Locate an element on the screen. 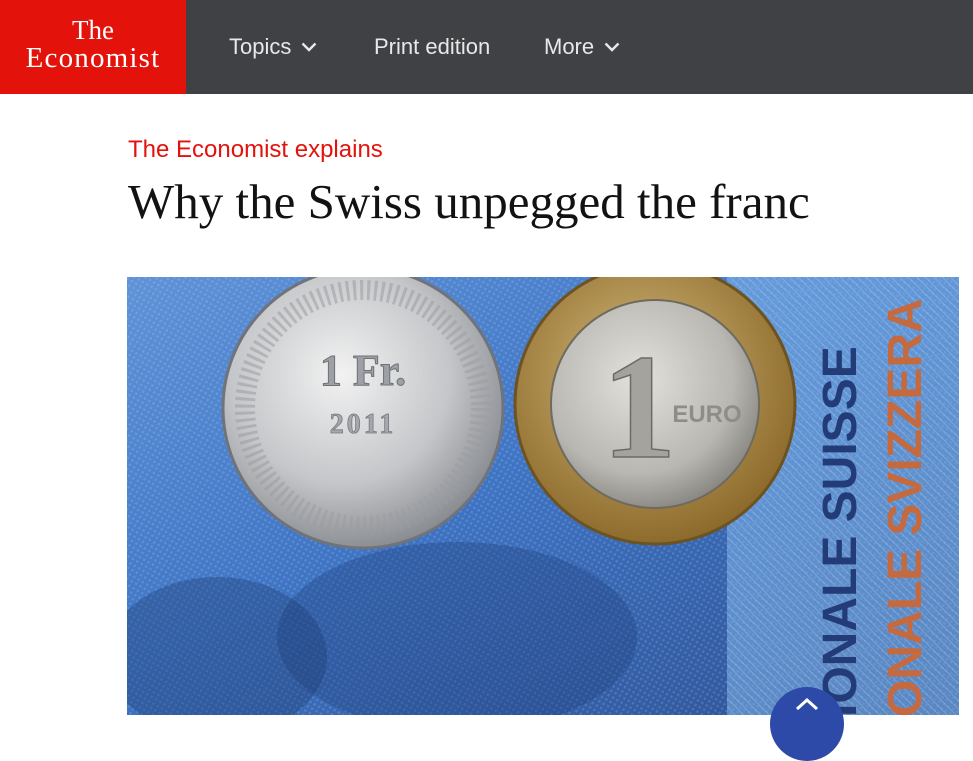 This screenshot has height=761, width=973. economist-logo: The Economist is located at coordinates (93, 47).